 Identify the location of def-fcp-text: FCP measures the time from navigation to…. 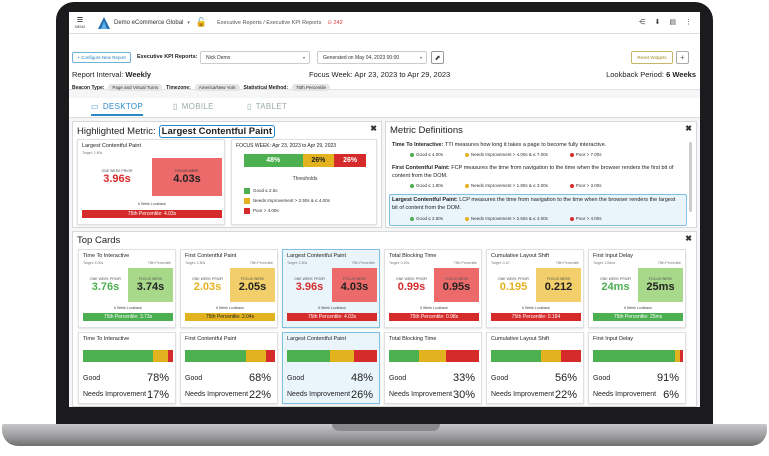
(533, 172).